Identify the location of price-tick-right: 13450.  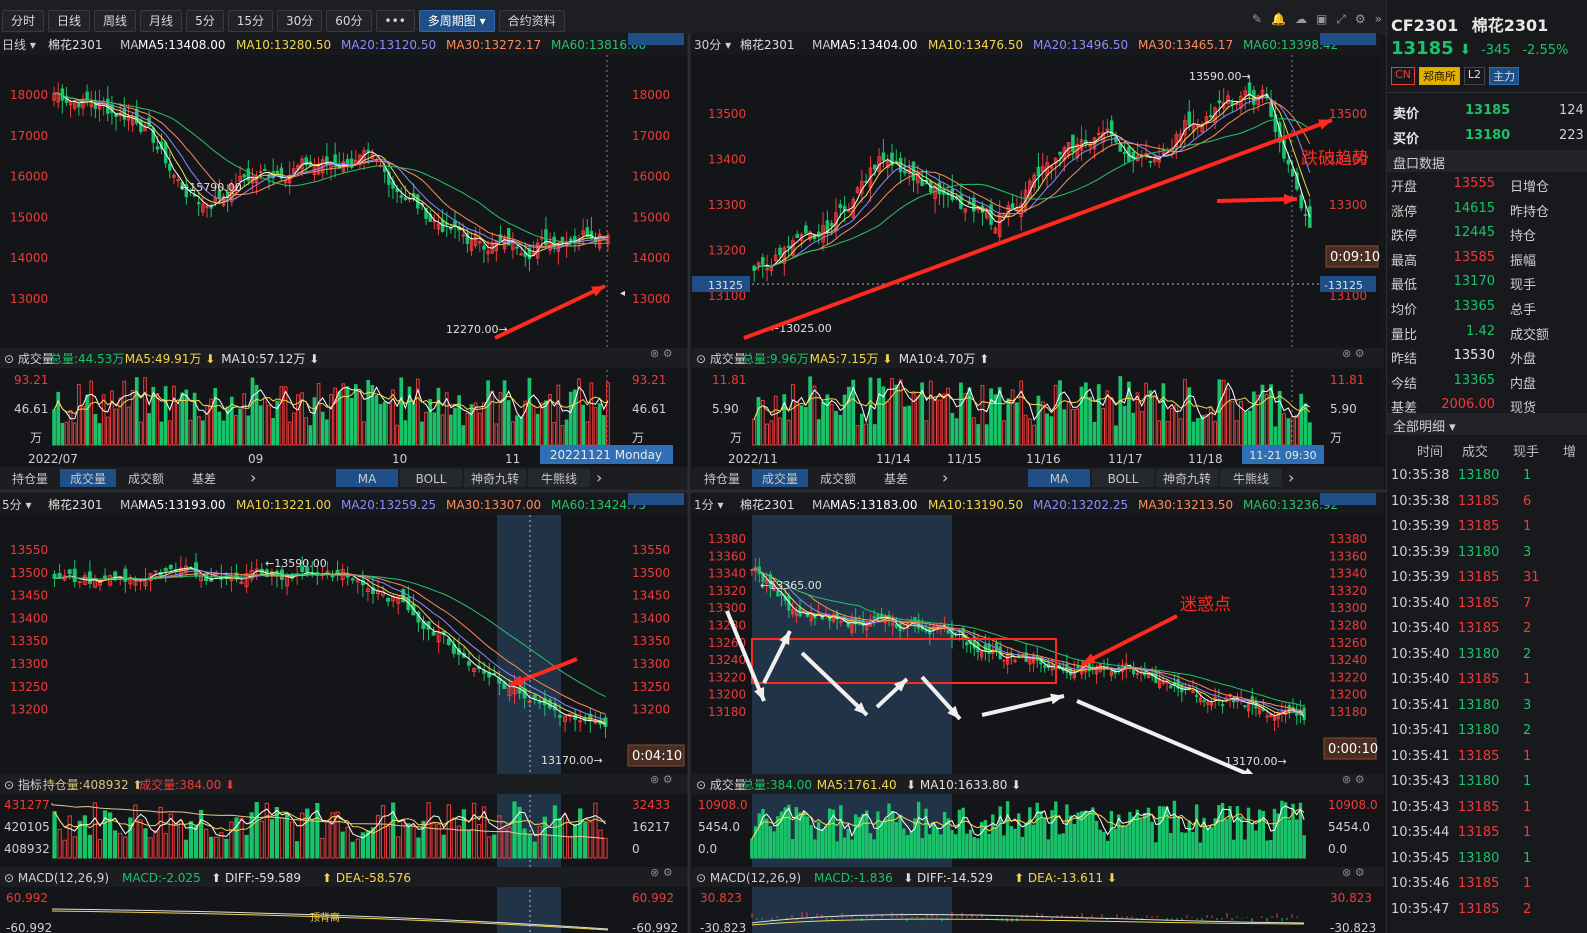
(651, 596).